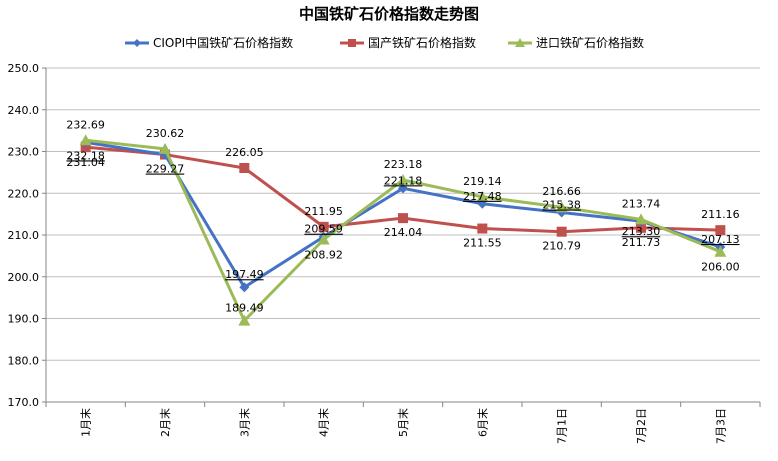 Image resolution: width=778 pixels, height=461 pixels. I want to click on data-label: 230.62, so click(165, 133).